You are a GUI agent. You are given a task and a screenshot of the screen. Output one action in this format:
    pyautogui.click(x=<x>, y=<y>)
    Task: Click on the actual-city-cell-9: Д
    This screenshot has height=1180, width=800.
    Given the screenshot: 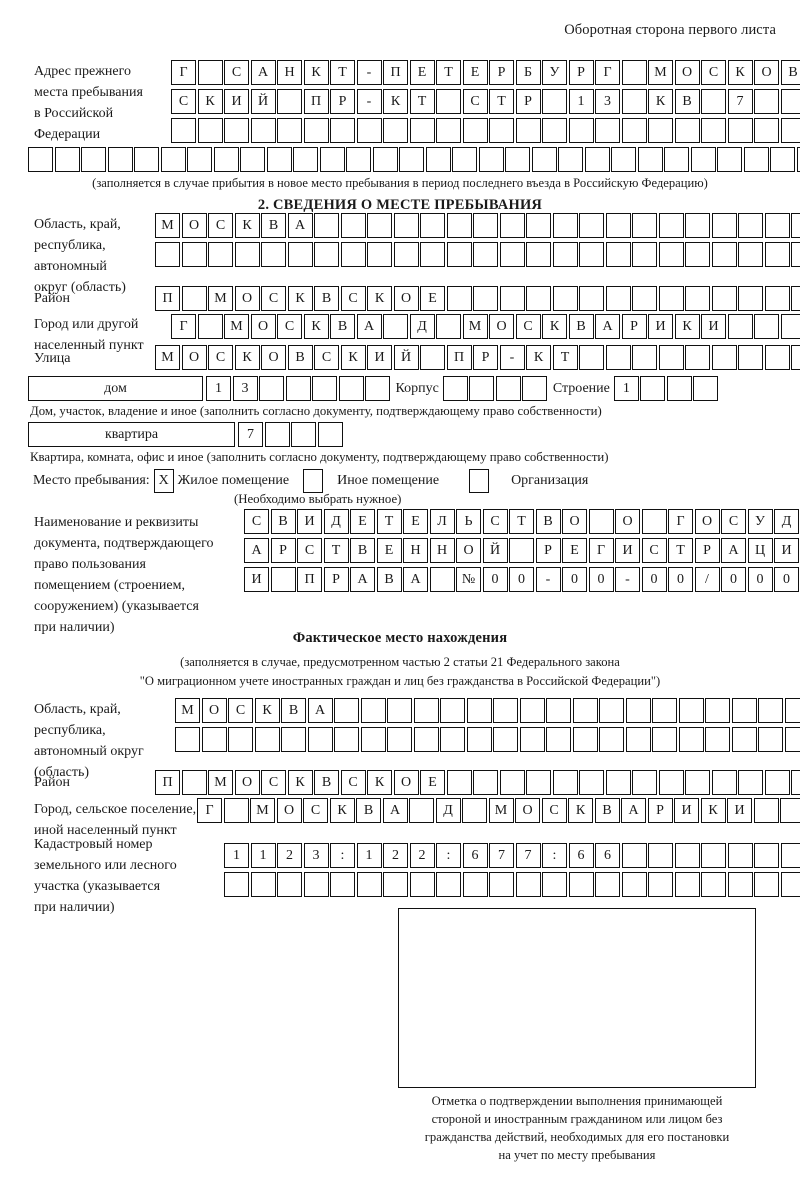 What is the action you would take?
    pyautogui.click(x=448, y=810)
    